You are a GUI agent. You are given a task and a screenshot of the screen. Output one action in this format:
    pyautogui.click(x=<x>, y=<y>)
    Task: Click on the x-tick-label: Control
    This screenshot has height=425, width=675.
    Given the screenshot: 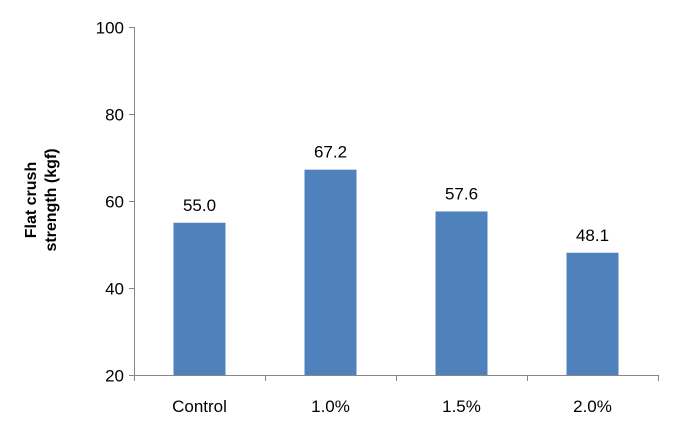 What is the action you would take?
    pyautogui.click(x=199, y=406)
    